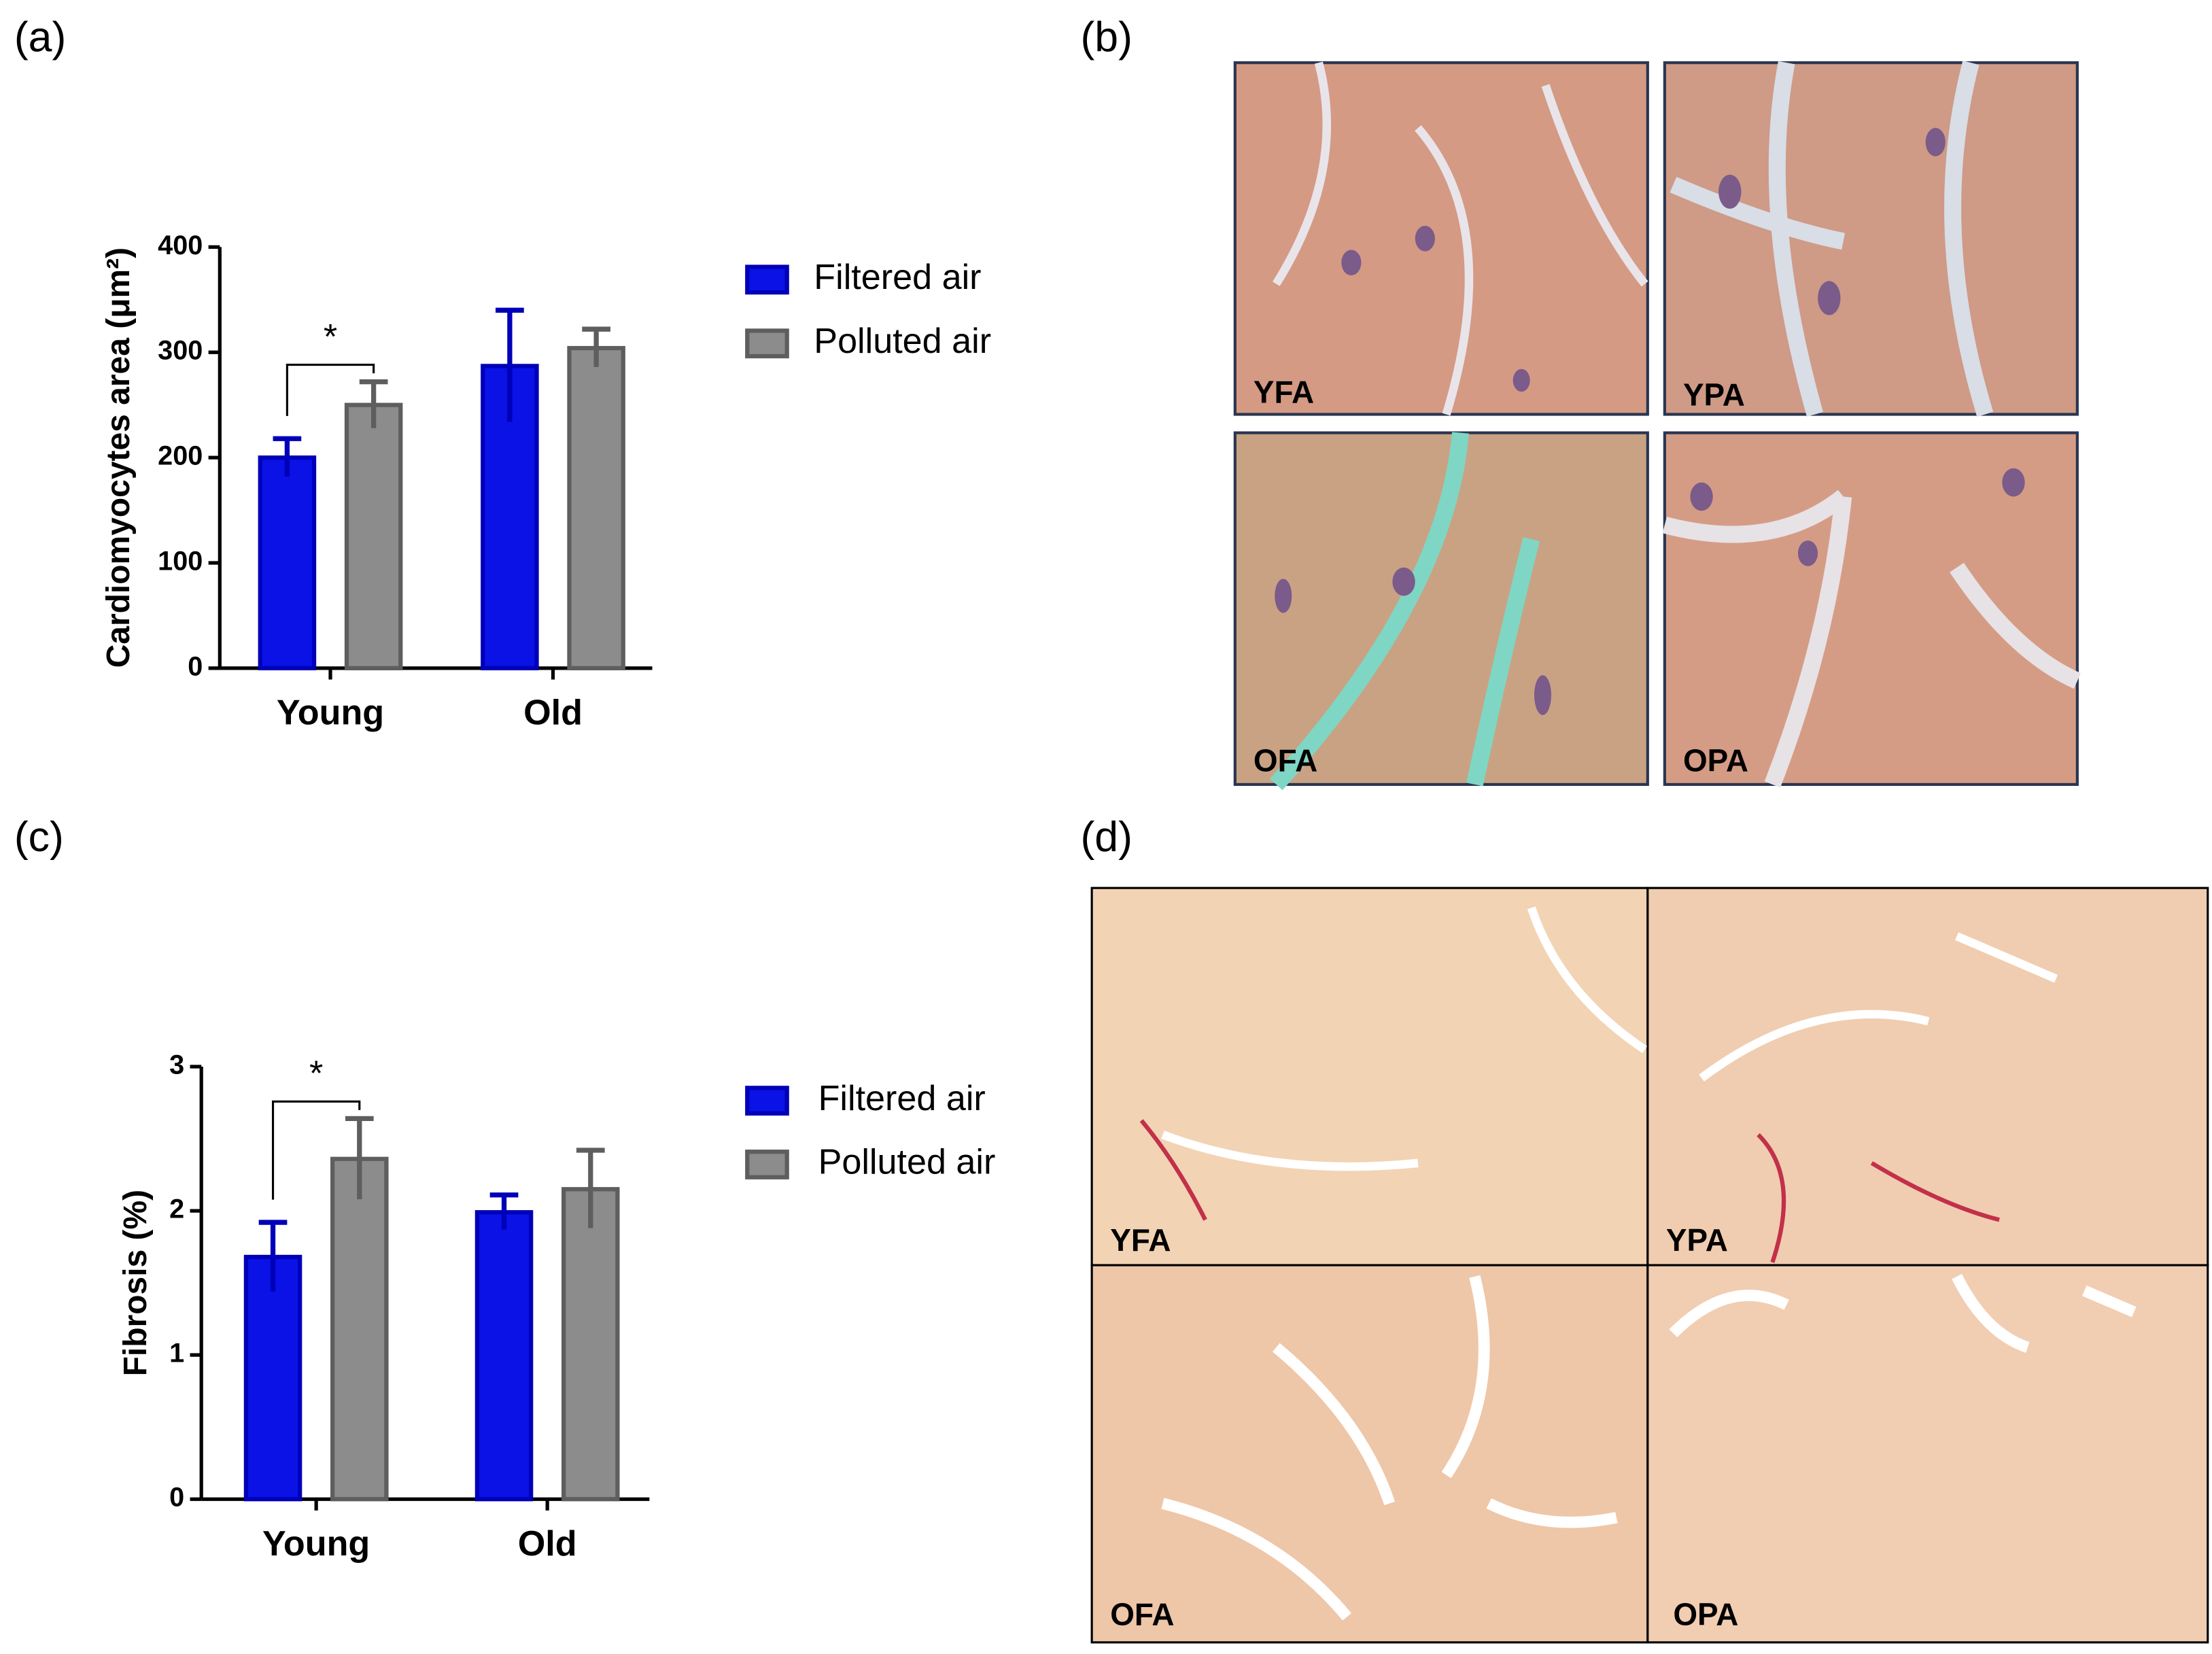 This screenshot has width=2212, height=1654. What do you see at coordinates (177, 1353) in the screenshot?
I see `y-tick-label: 1` at bounding box center [177, 1353].